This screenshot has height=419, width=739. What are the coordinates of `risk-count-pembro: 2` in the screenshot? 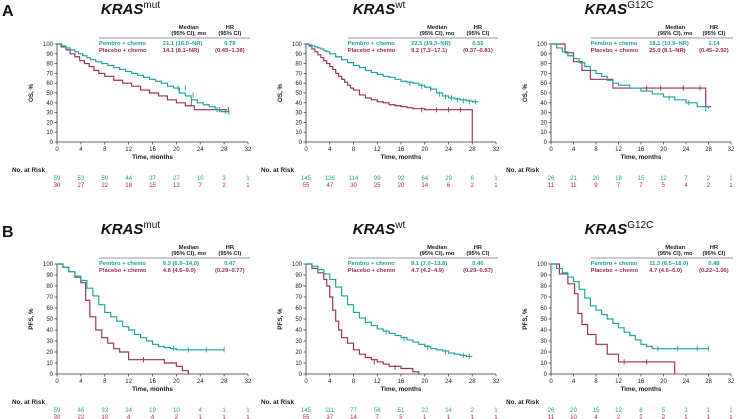 It's located at (473, 410).